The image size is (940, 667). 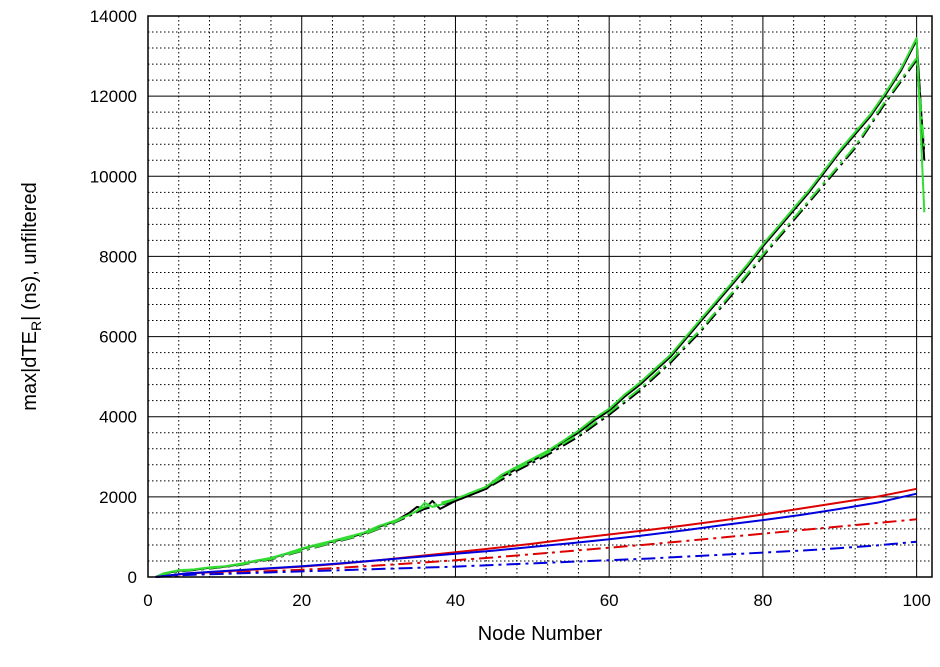 What do you see at coordinates (132, 577) in the screenshot?
I see `y-tick-label: 0` at bounding box center [132, 577].